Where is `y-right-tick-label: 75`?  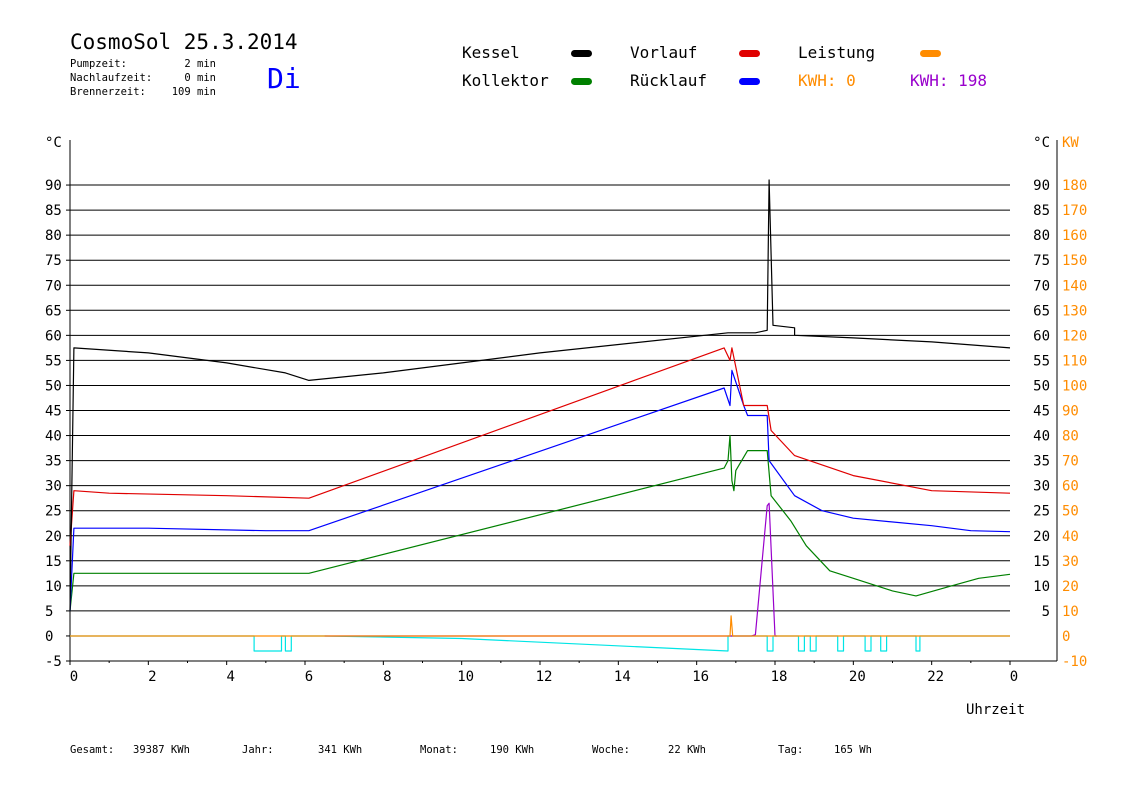
y-right-tick-label: 75 is located at coordinates (1041, 261).